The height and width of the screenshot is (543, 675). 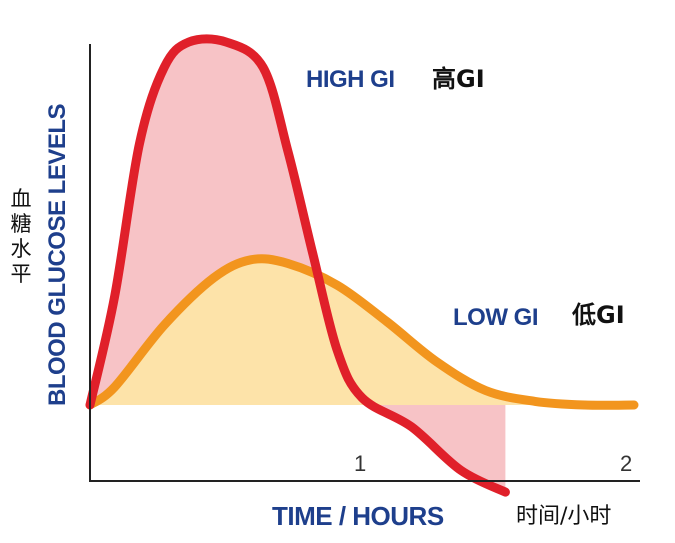 What do you see at coordinates (564, 516) in the screenshot?
I see `x-axis-label-cn: 时间/小时` at bounding box center [564, 516].